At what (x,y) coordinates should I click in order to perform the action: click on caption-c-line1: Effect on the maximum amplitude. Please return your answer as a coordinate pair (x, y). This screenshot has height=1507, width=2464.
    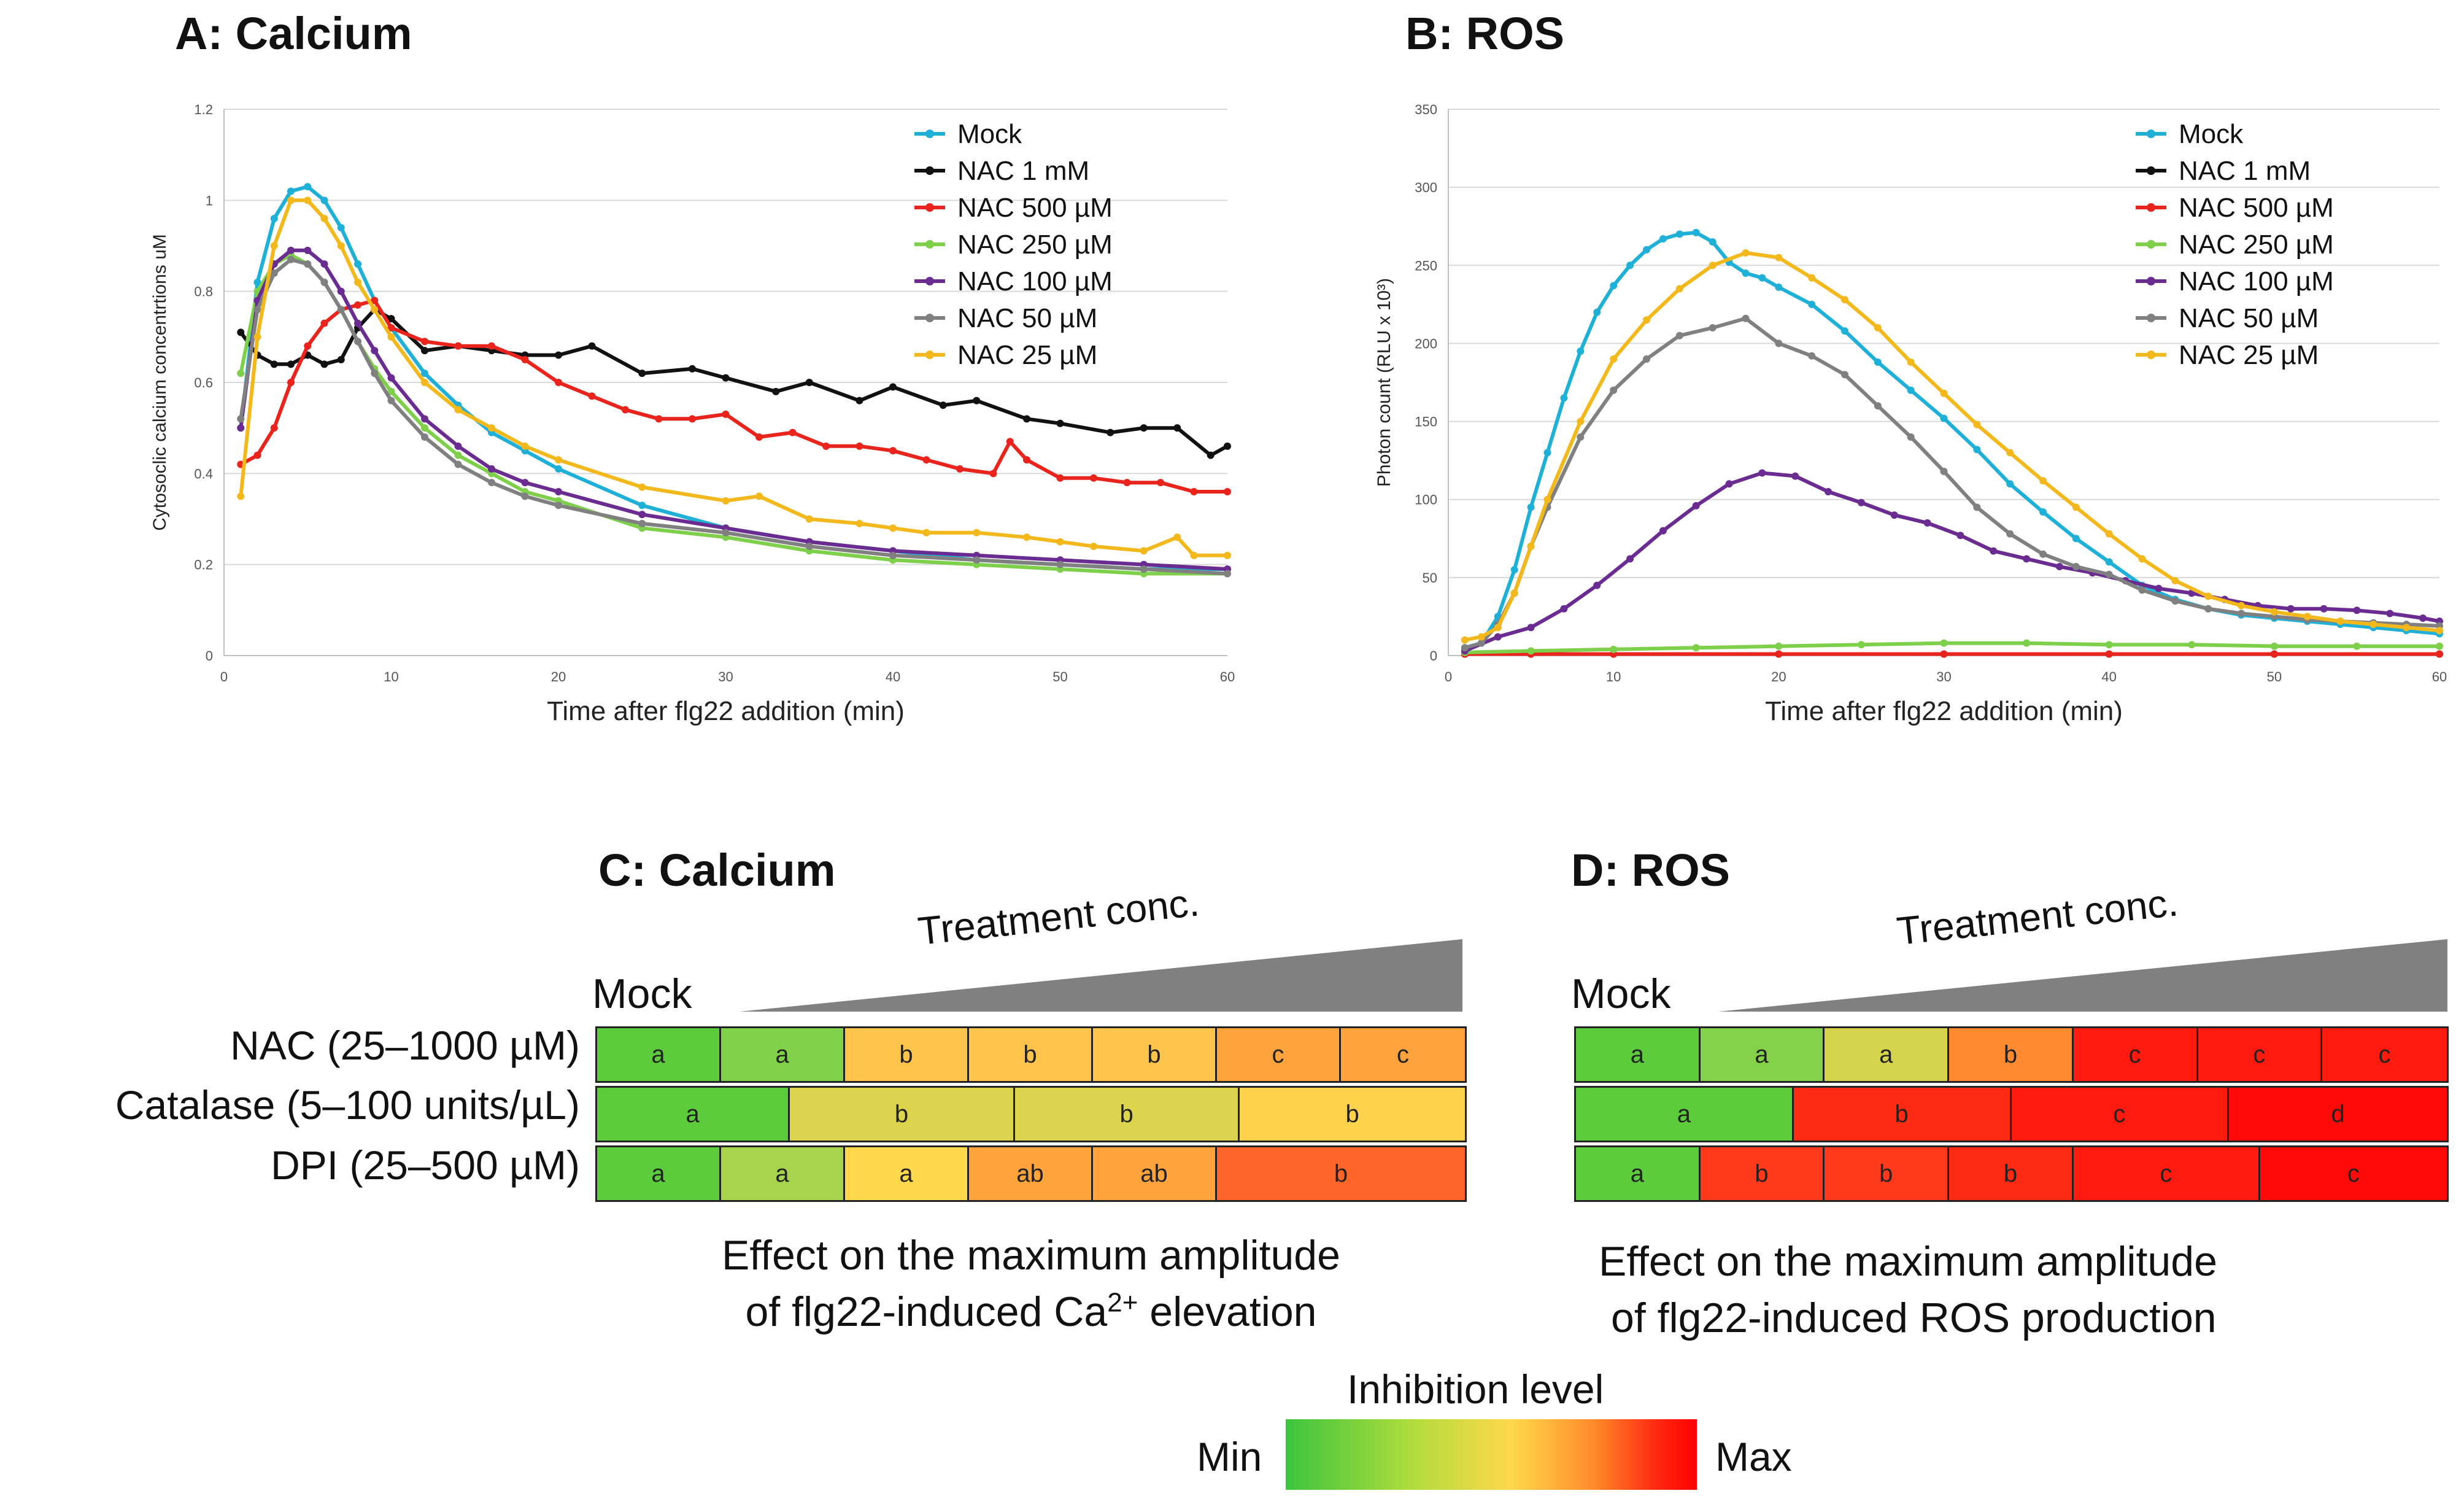
    Looking at the image, I should click on (1031, 1255).